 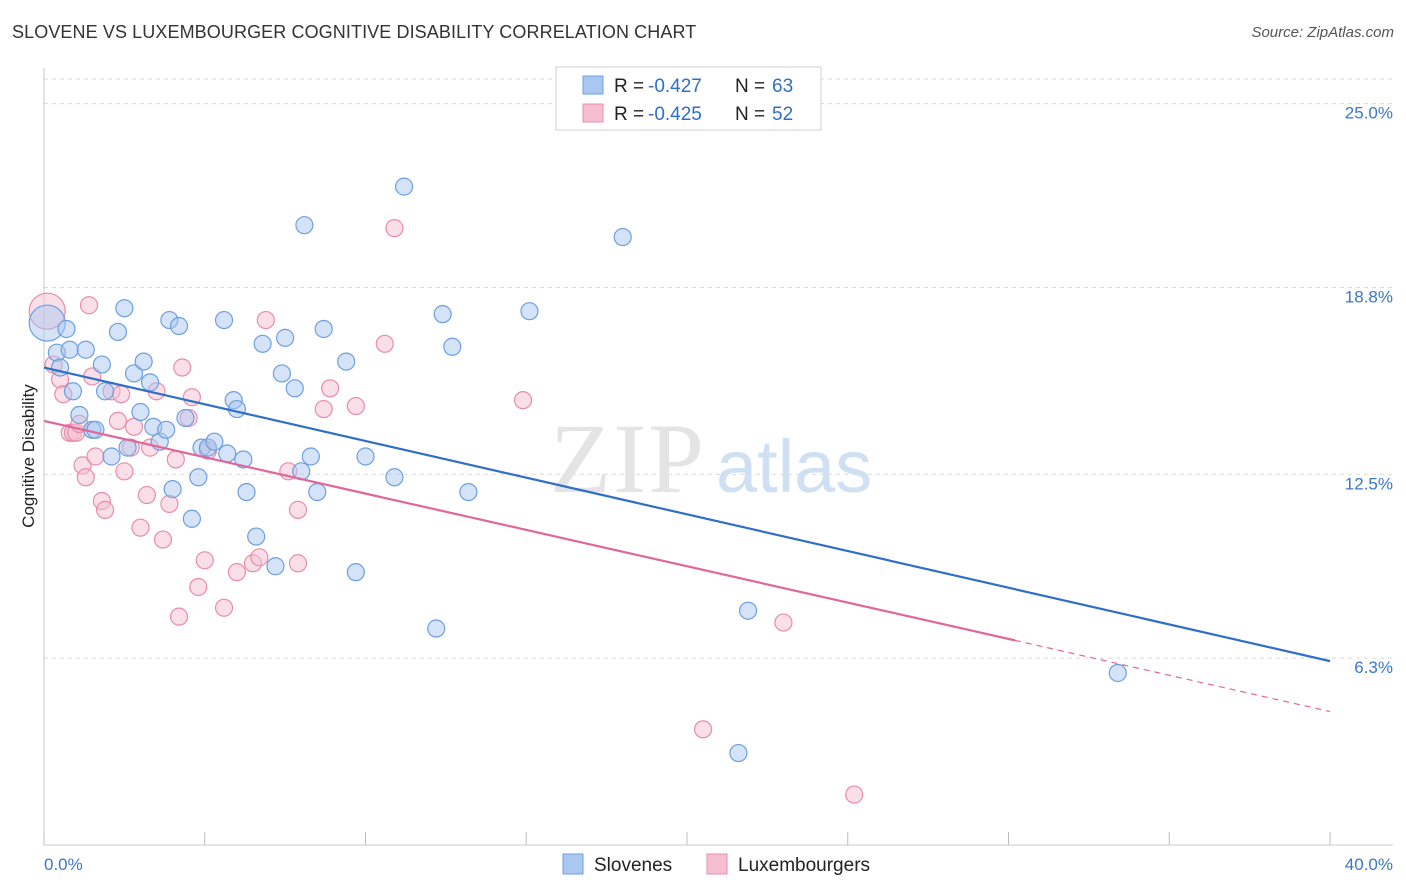 What do you see at coordinates (28, 456) in the screenshot?
I see `y-axis-label: Cognitive Disability` at bounding box center [28, 456].